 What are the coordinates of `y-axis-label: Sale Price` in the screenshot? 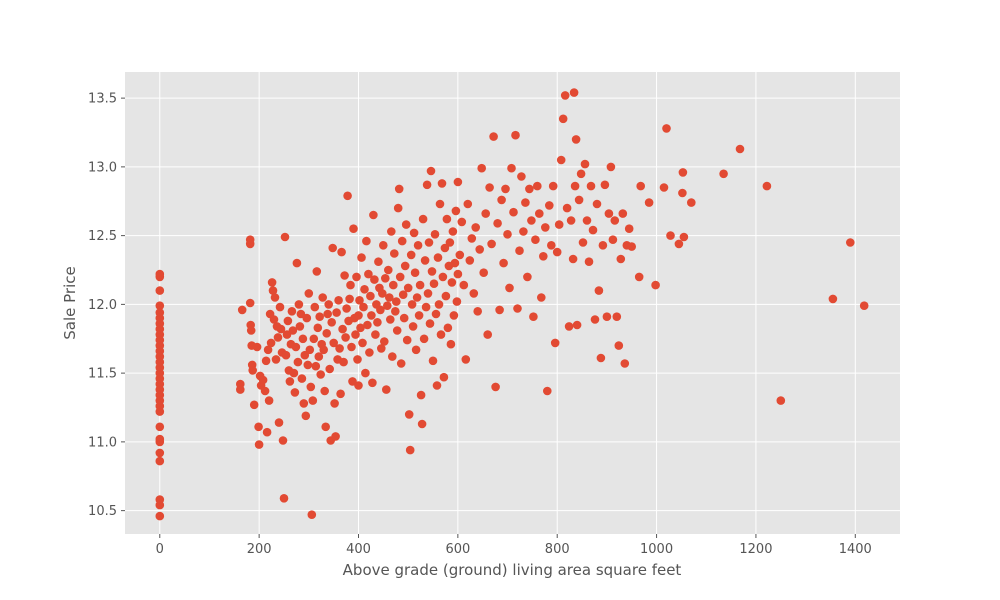 It's located at (70, 302).